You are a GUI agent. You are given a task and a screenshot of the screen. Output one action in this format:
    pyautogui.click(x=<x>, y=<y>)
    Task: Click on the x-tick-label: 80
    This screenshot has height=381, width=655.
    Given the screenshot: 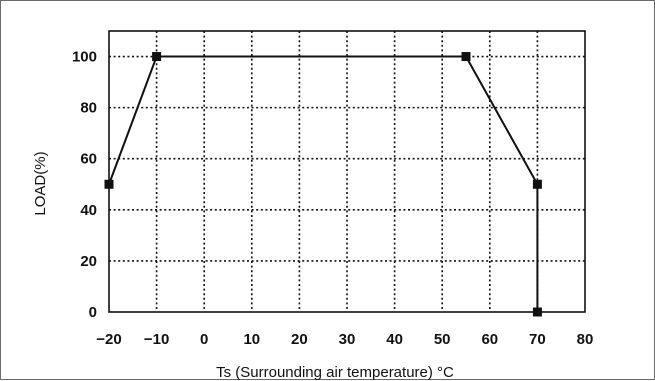 What is the action you would take?
    pyautogui.click(x=585, y=339)
    